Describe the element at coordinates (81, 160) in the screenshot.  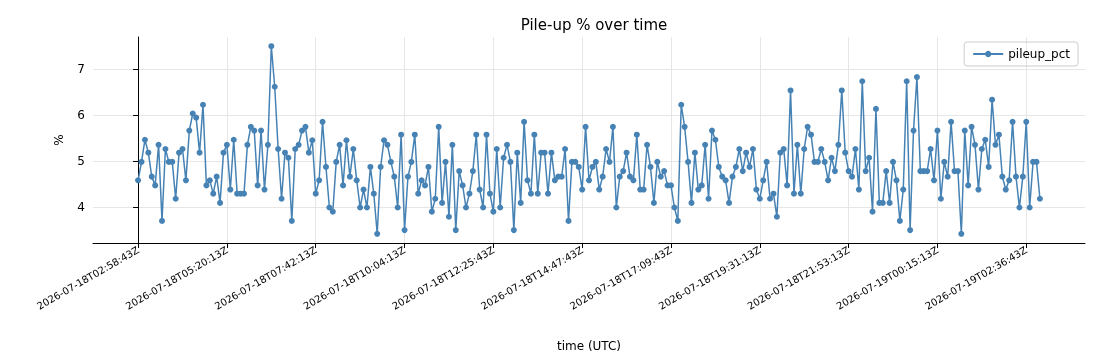
I see `y-tick-label: 5` at that location.